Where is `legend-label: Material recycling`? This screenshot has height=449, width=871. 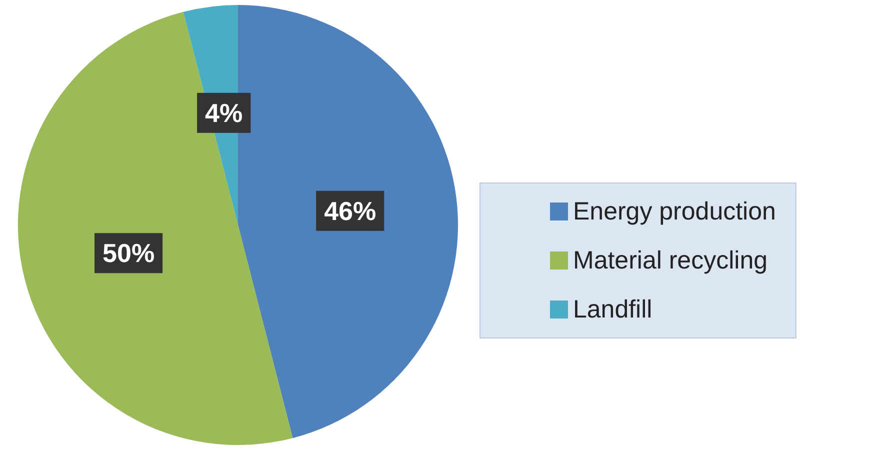 legend-label: Material recycling is located at coordinates (670, 260).